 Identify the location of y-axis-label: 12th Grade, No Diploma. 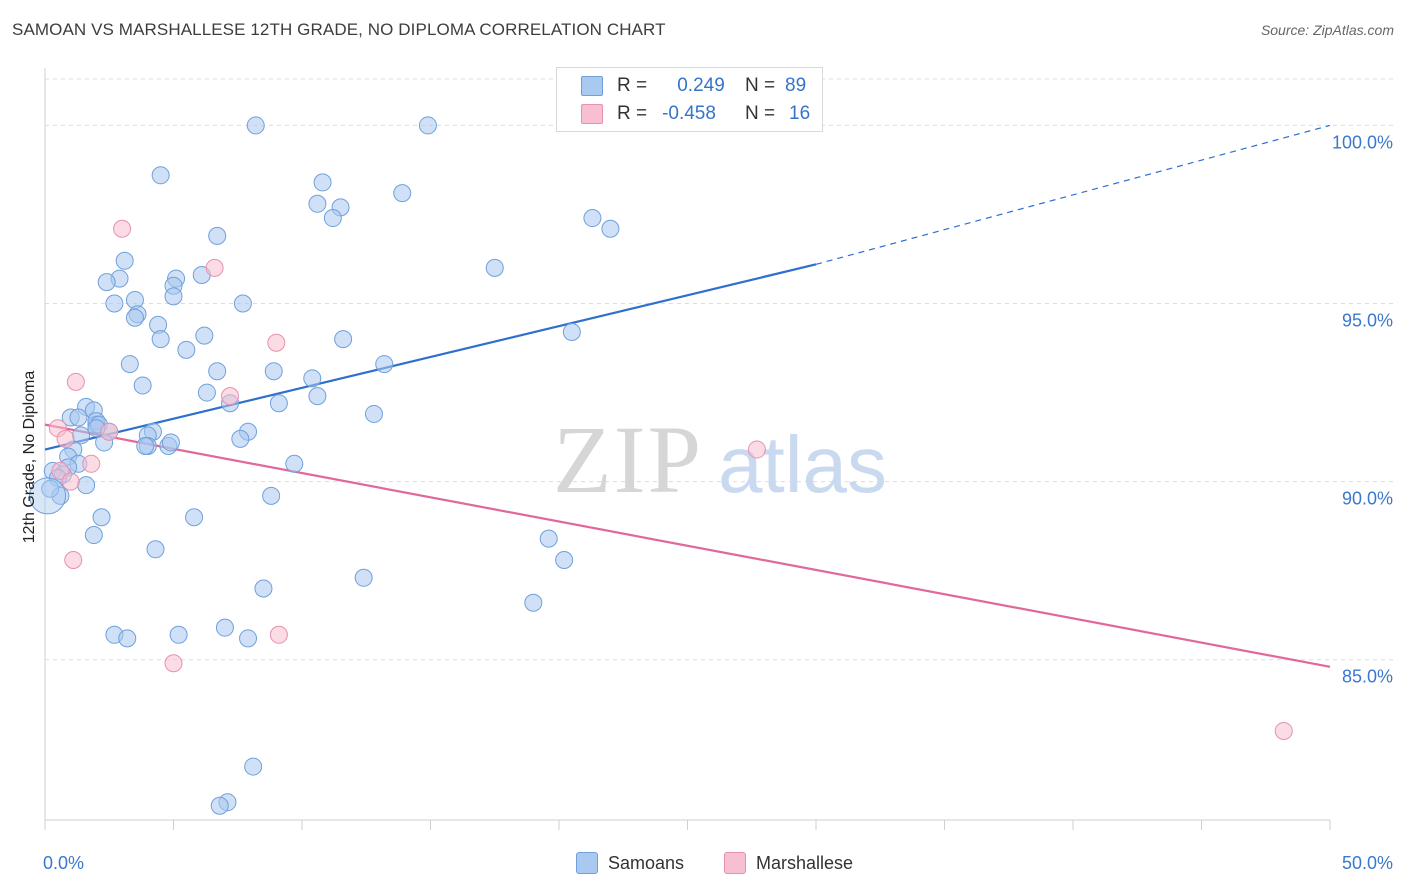
(29, 457).